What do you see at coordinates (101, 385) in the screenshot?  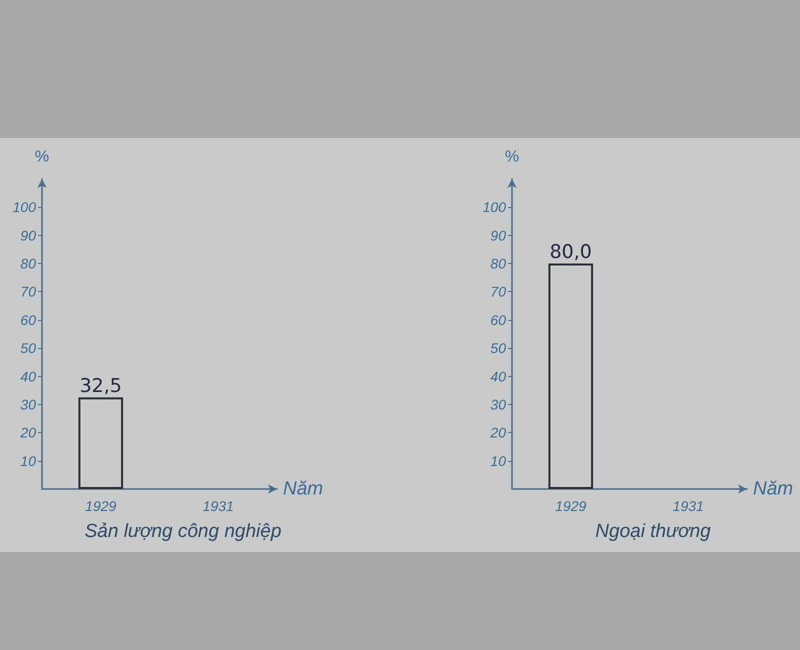 I see `data-label: 32,5` at bounding box center [101, 385].